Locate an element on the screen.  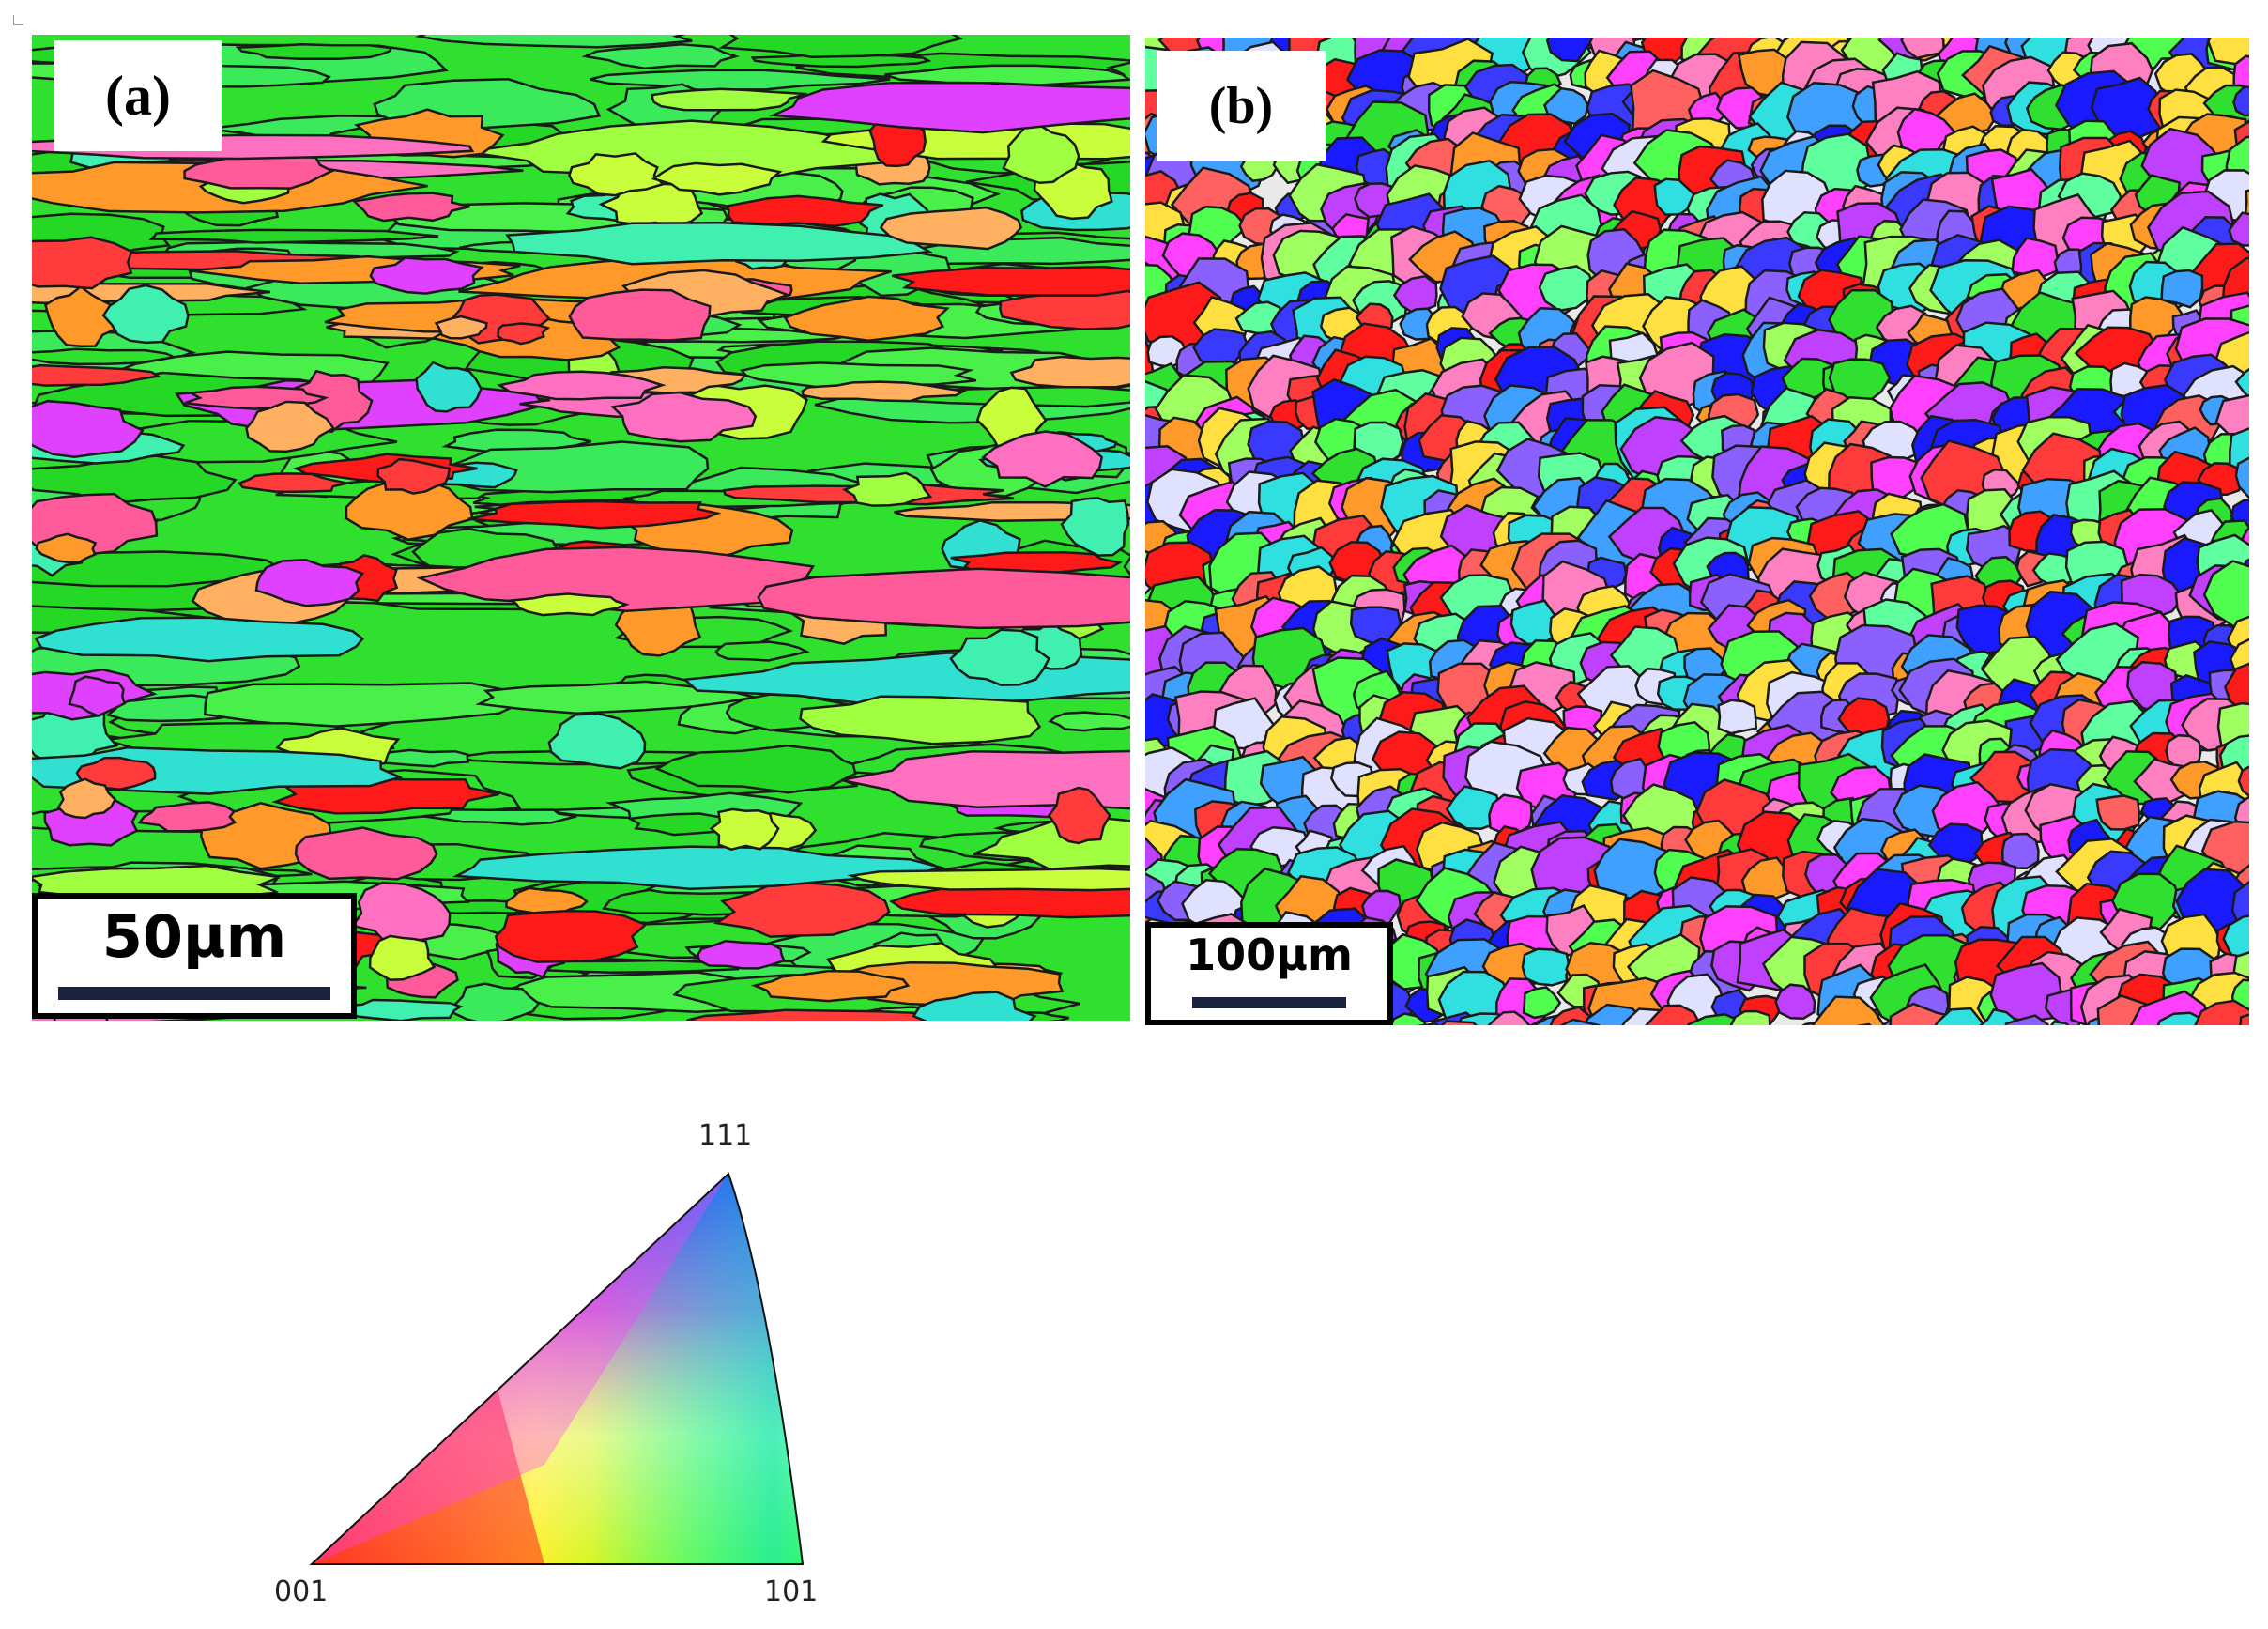
scale-bar-a: 50µm is located at coordinates (194, 956).